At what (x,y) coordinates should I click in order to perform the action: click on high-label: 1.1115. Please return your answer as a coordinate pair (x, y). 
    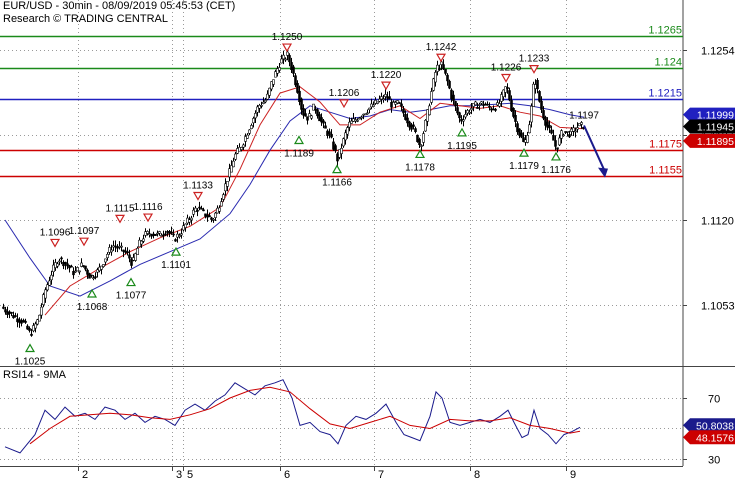
    Looking at the image, I should click on (120, 208).